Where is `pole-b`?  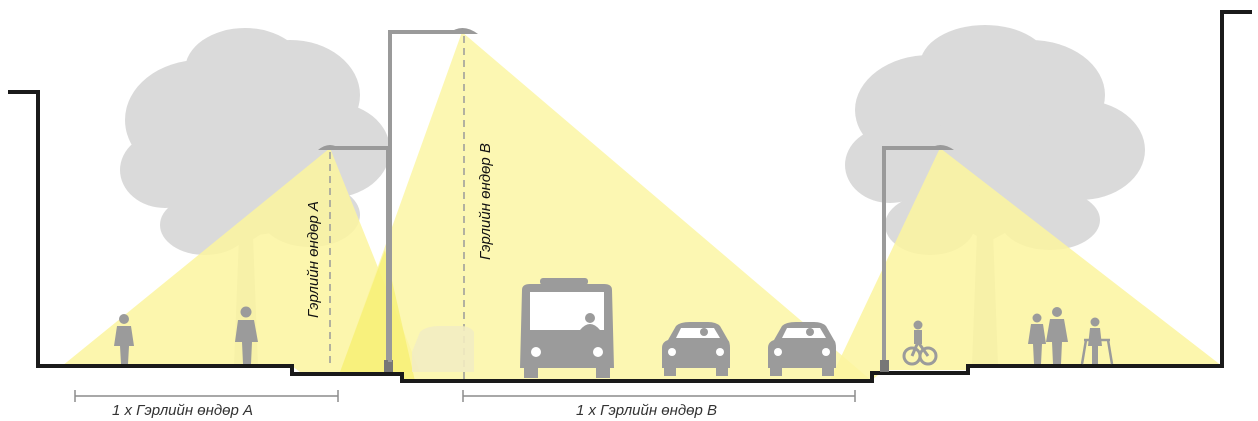
pole-b is located at coordinates (433, 195).